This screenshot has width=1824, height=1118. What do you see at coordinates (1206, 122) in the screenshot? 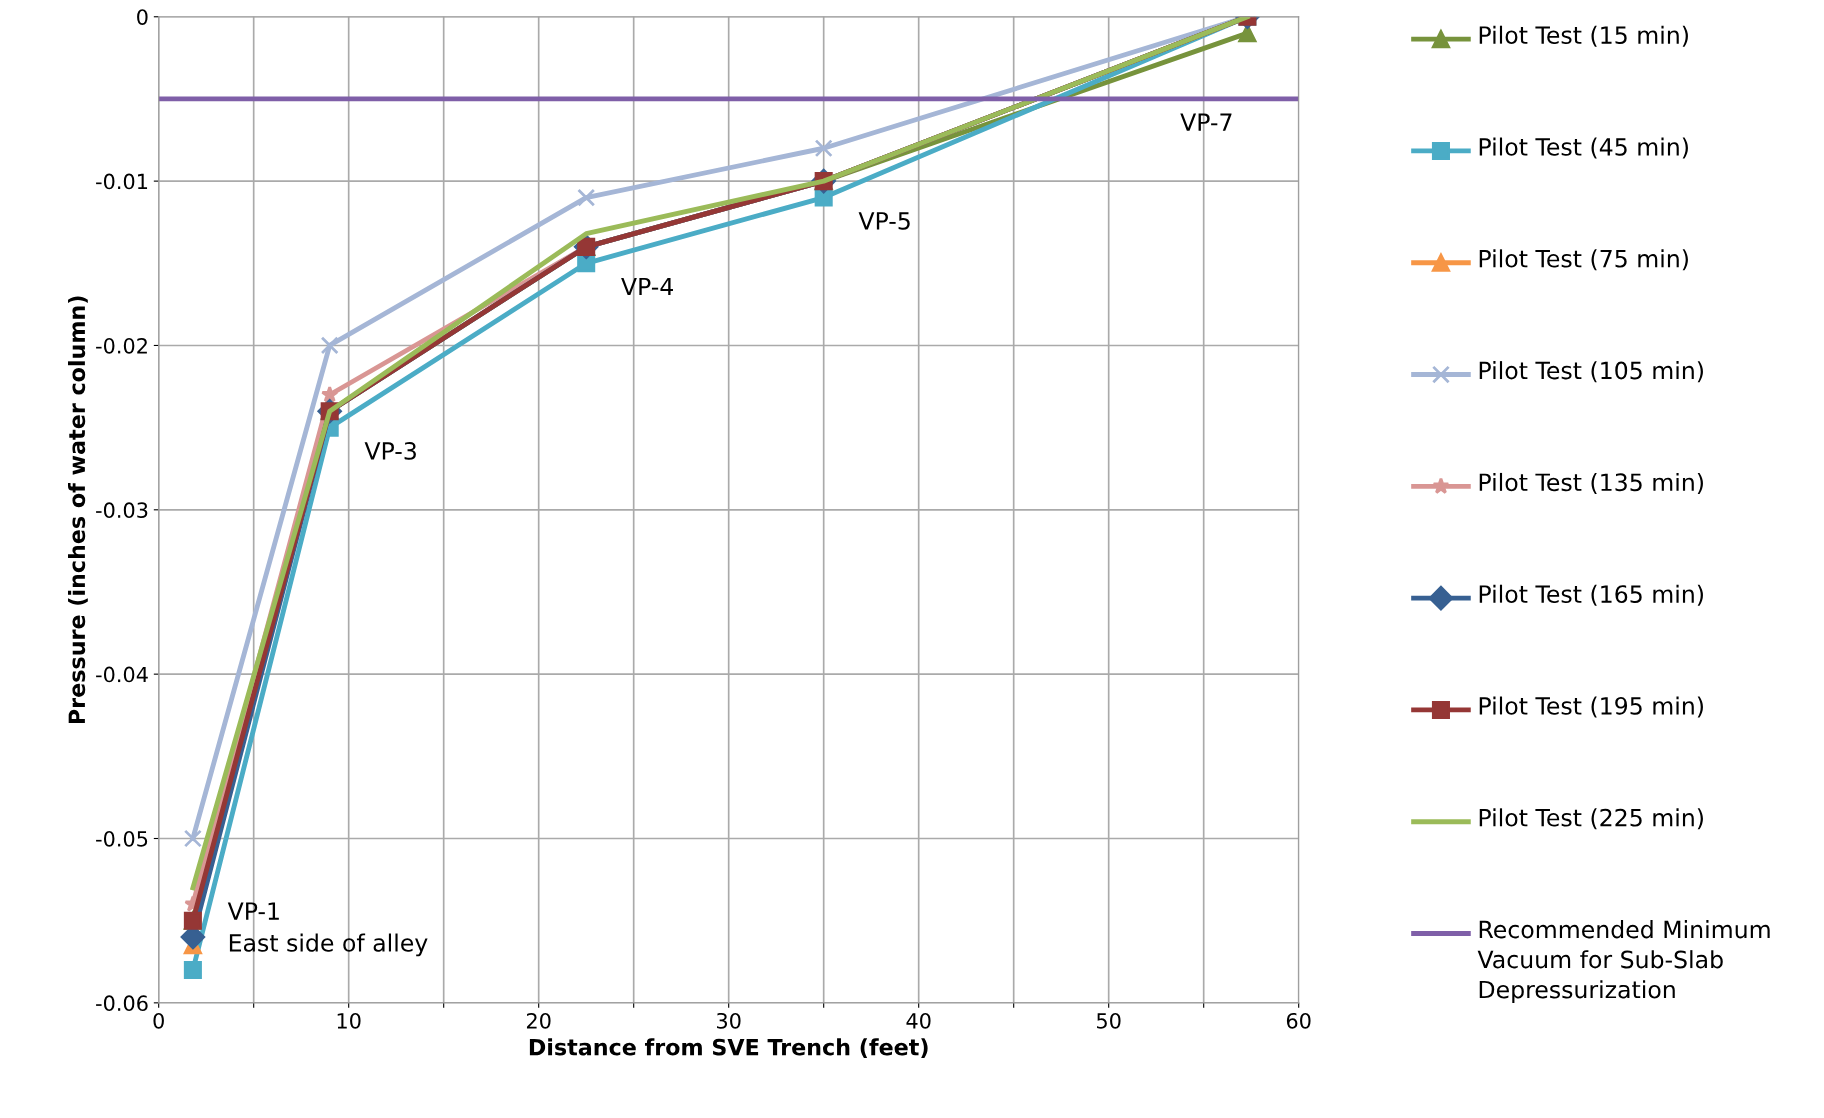
I see `annotation: VP-7` at bounding box center [1206, 122].